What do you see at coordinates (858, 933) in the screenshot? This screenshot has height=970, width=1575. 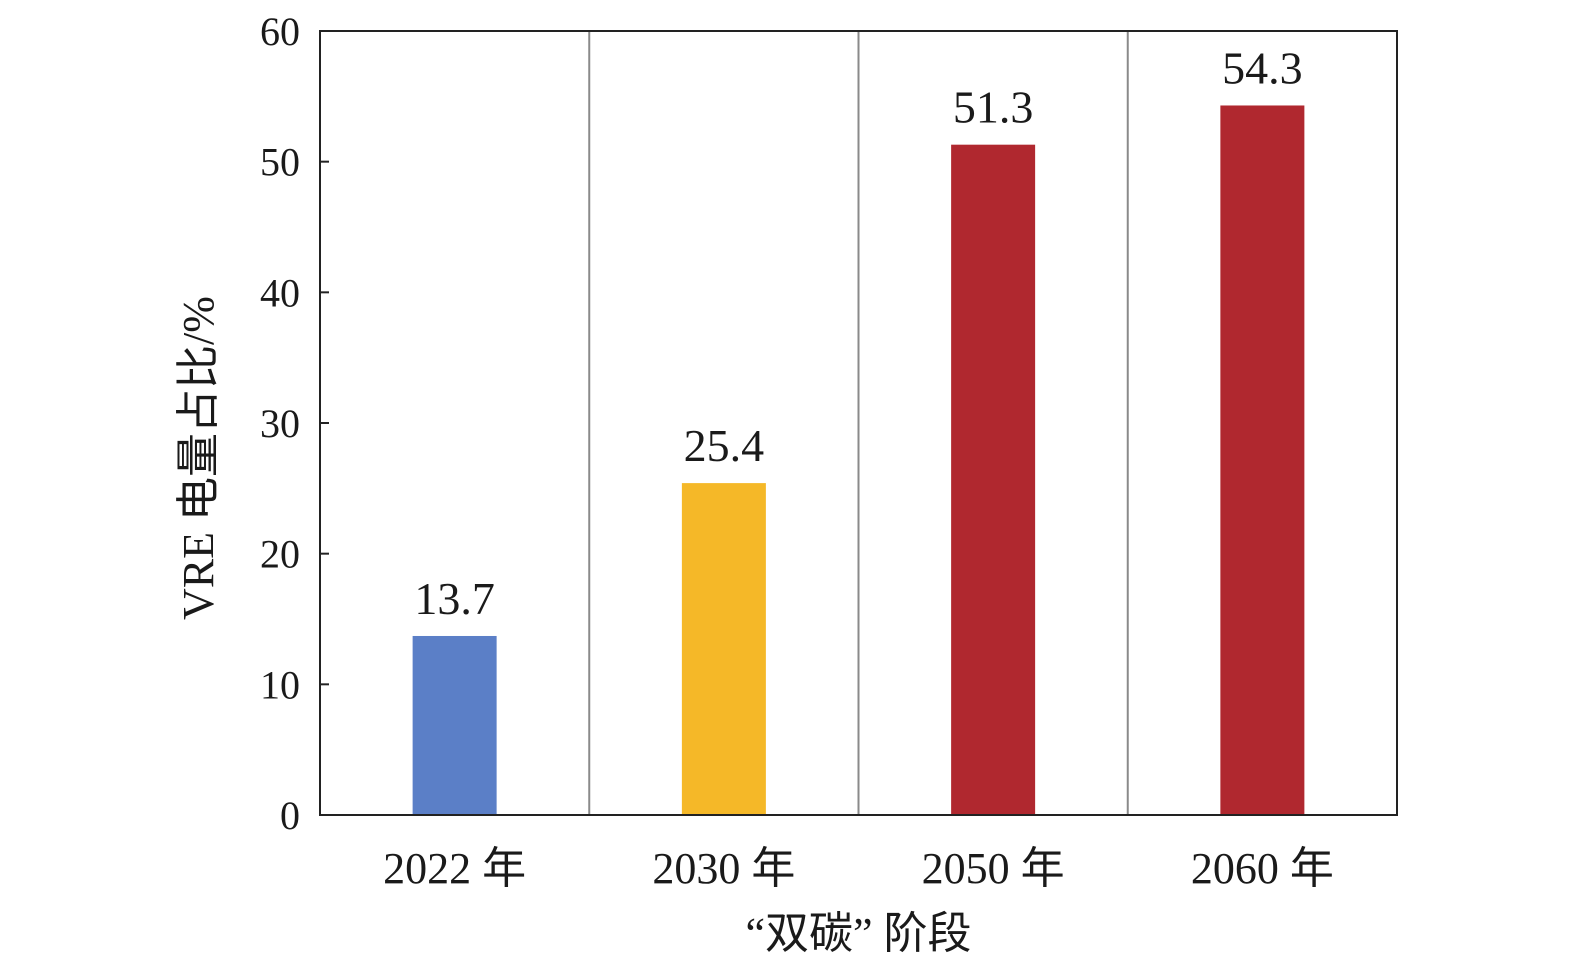 I see `x-axis-title: “双碳” 阶段` at bounding box center [858, 933].